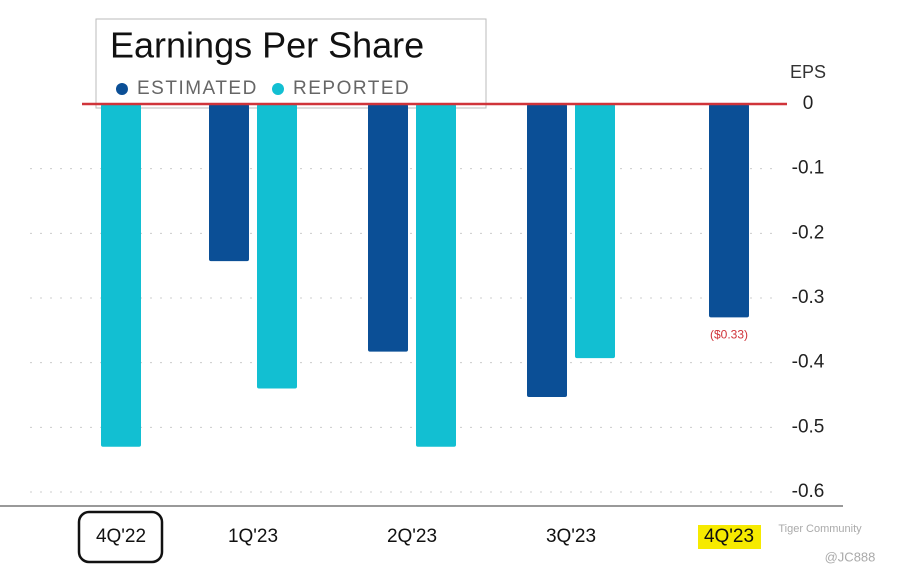 The image size is (900, 579). I want to click on watermark: Tiger Community, so click(820, 529).